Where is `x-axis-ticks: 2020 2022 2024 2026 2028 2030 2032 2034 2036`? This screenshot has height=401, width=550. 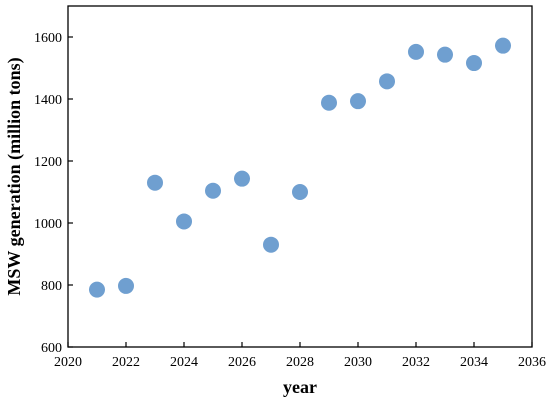 x-axis-ticks: 2020 2022 2024 2026 2028 2030 2032 2034 2036 is located at coordinates (300, 356).